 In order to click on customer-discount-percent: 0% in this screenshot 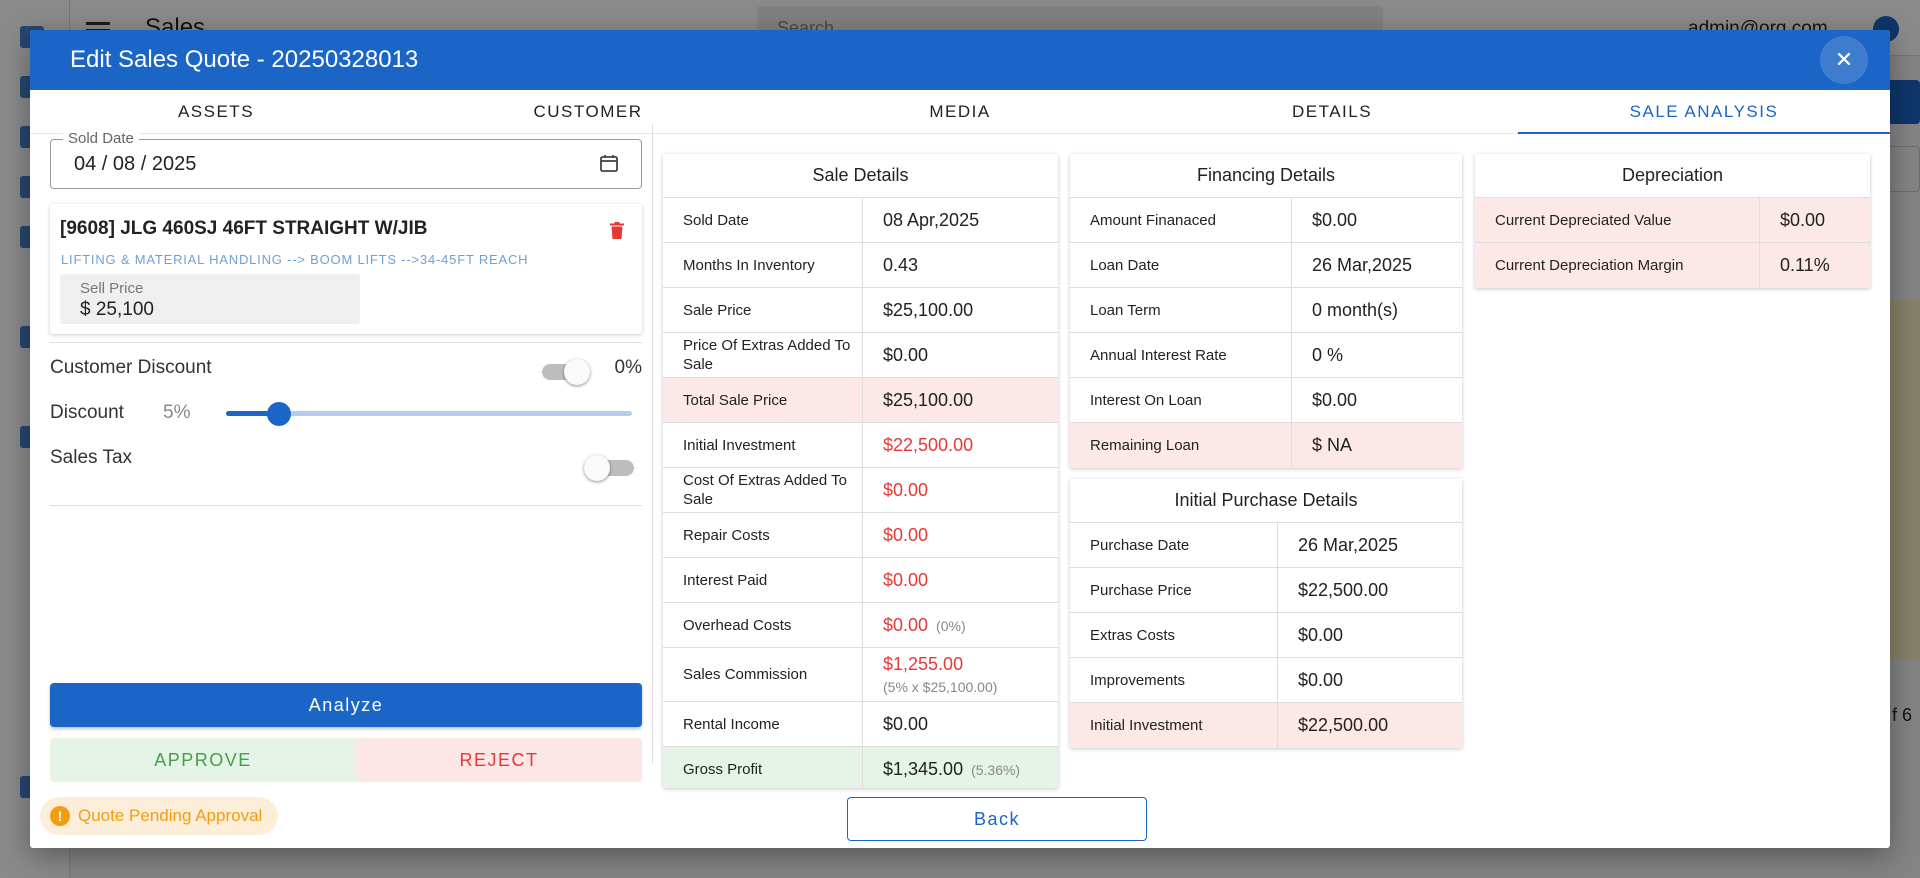, I will do `click(628, 367)`.